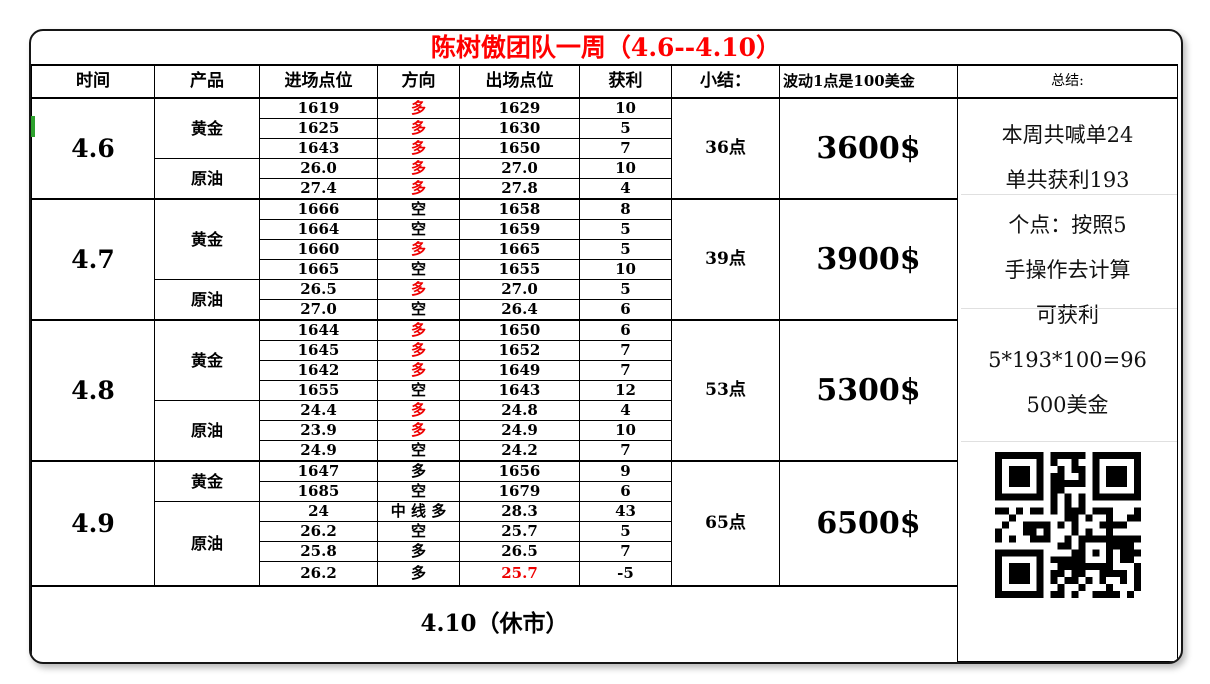 The image size is (1210, 684). What do you see at coordinates (519, 511) in the screenshot?
I see `exit-cell: 28.3` at bounding box center [519, 511].